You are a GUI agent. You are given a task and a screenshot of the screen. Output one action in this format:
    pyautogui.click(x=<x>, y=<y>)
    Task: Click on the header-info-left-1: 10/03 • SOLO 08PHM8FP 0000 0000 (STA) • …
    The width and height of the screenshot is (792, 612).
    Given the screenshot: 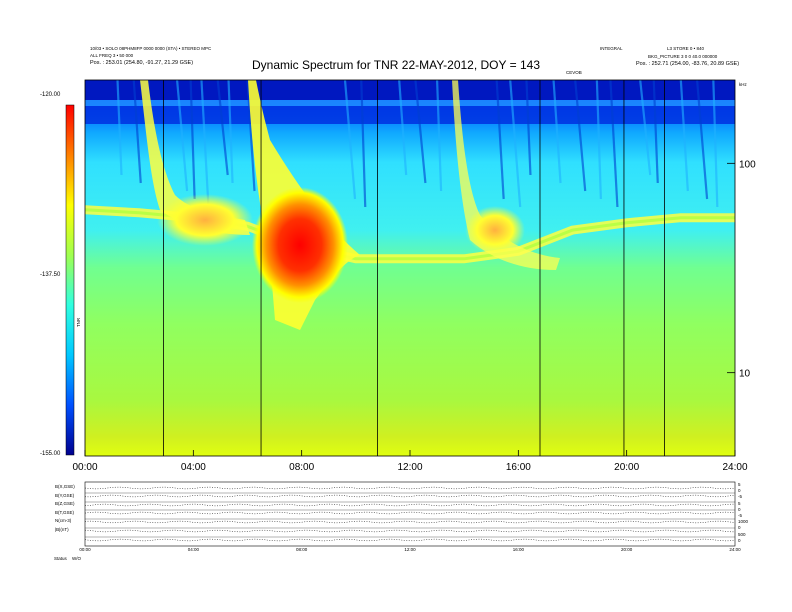 What is the action you would take?
    pyautogui.click(x=151, y=48)
    